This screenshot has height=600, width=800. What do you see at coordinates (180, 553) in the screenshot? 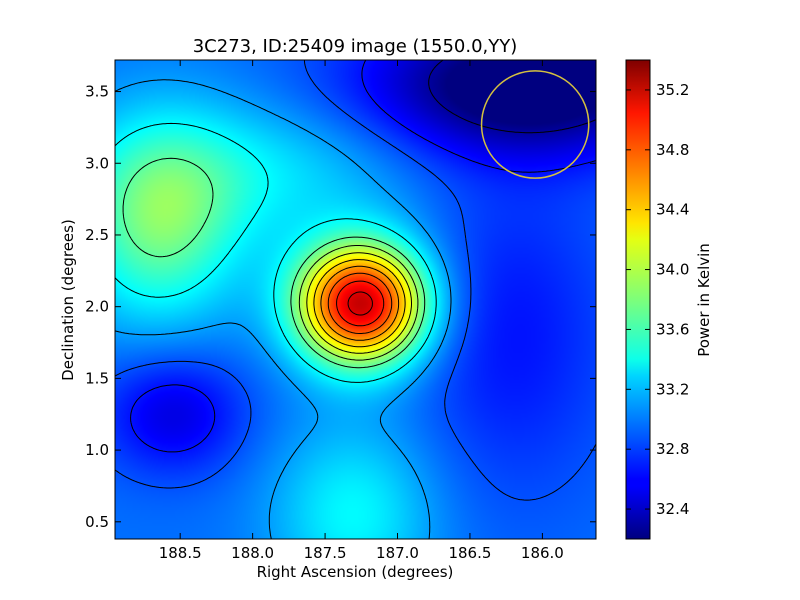
I see `x-tick-label: 188.5` at bounding box center [180, 553].